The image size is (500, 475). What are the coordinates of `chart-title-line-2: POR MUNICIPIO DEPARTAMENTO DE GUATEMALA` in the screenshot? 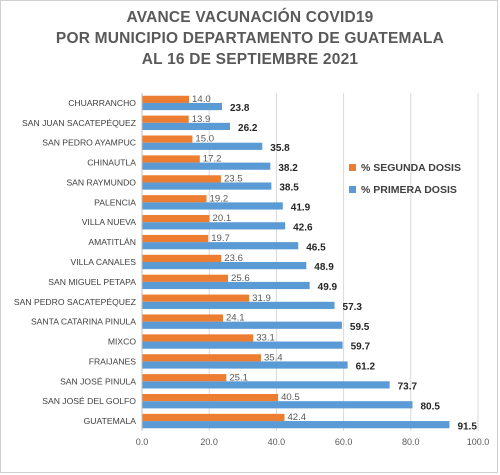 It's located at (250, 38).